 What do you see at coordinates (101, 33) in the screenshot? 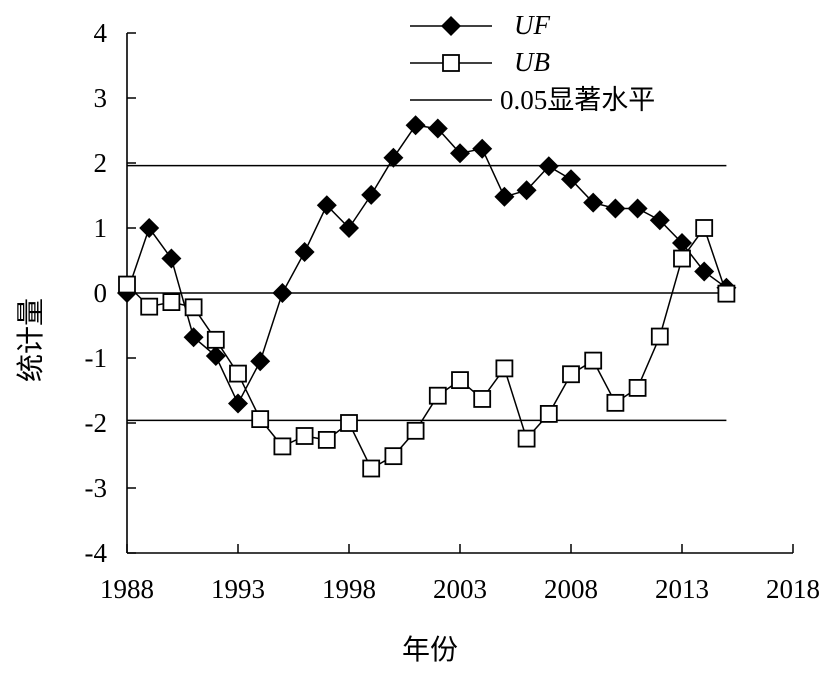
I see `y-tick-label: 4` at bounding box center [101, 33].